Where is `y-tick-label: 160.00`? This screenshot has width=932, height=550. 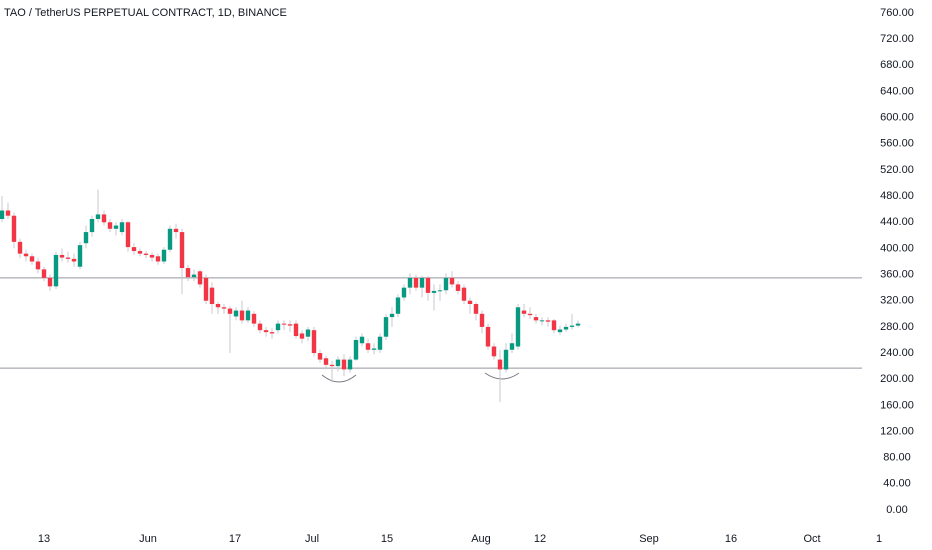 y-tick-label: 160.00 is located at coordinates (897, 405).